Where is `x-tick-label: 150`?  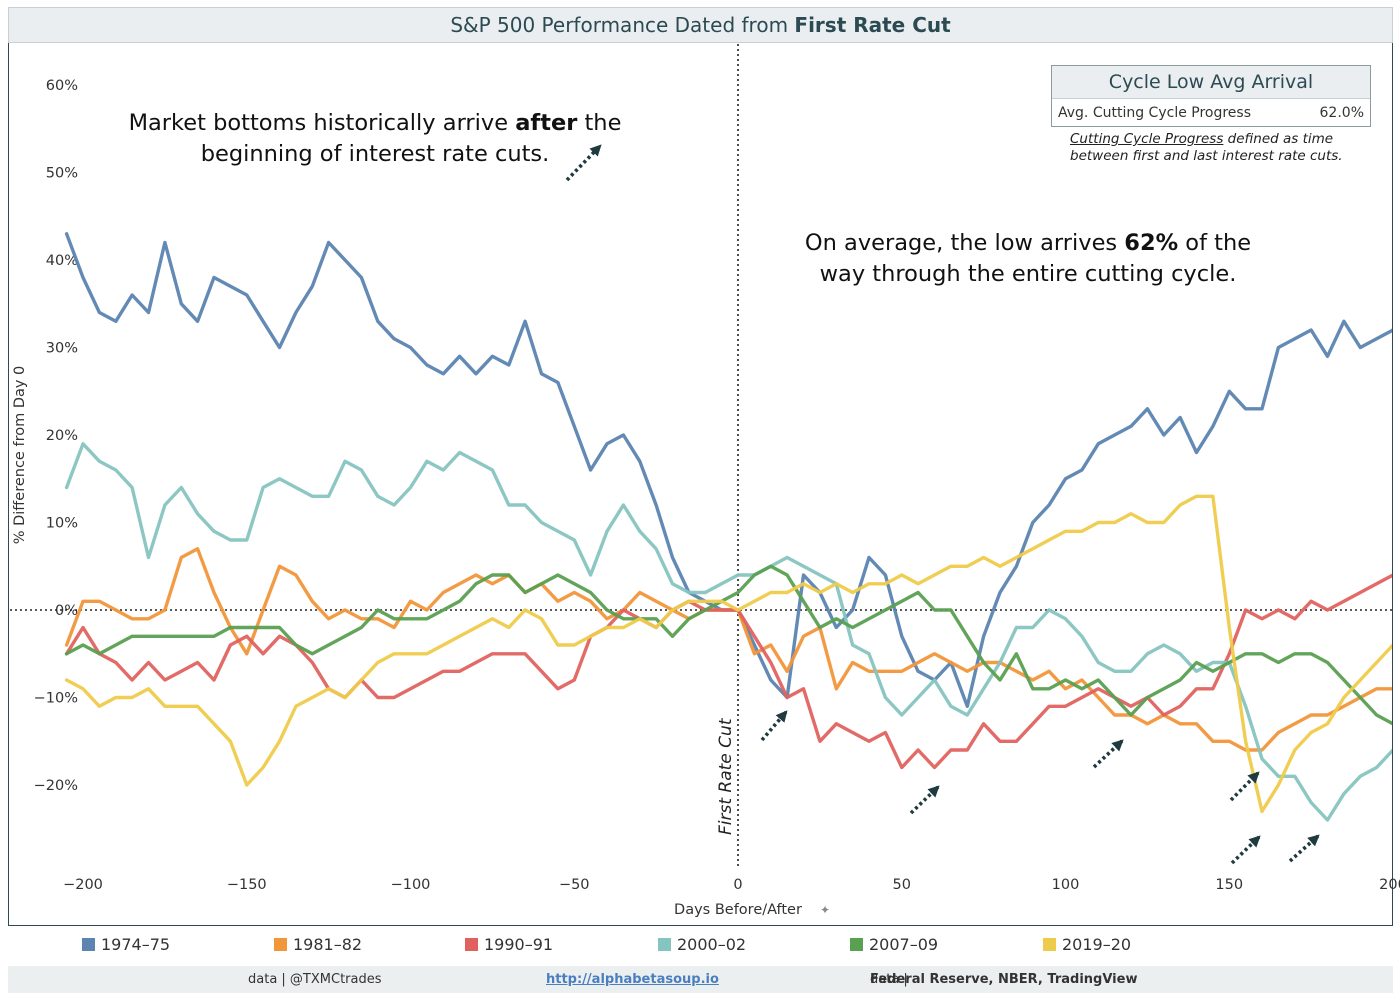
x-tick-label: 150 is located at coordinates (1229, 885).